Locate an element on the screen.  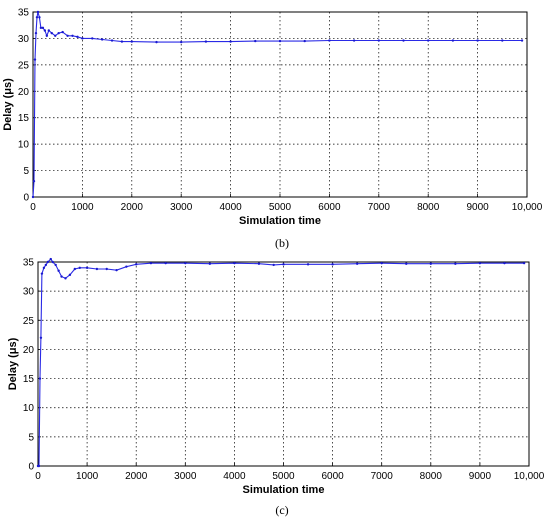
x-tick-label: 4000 is located at coordinates (234, 476).